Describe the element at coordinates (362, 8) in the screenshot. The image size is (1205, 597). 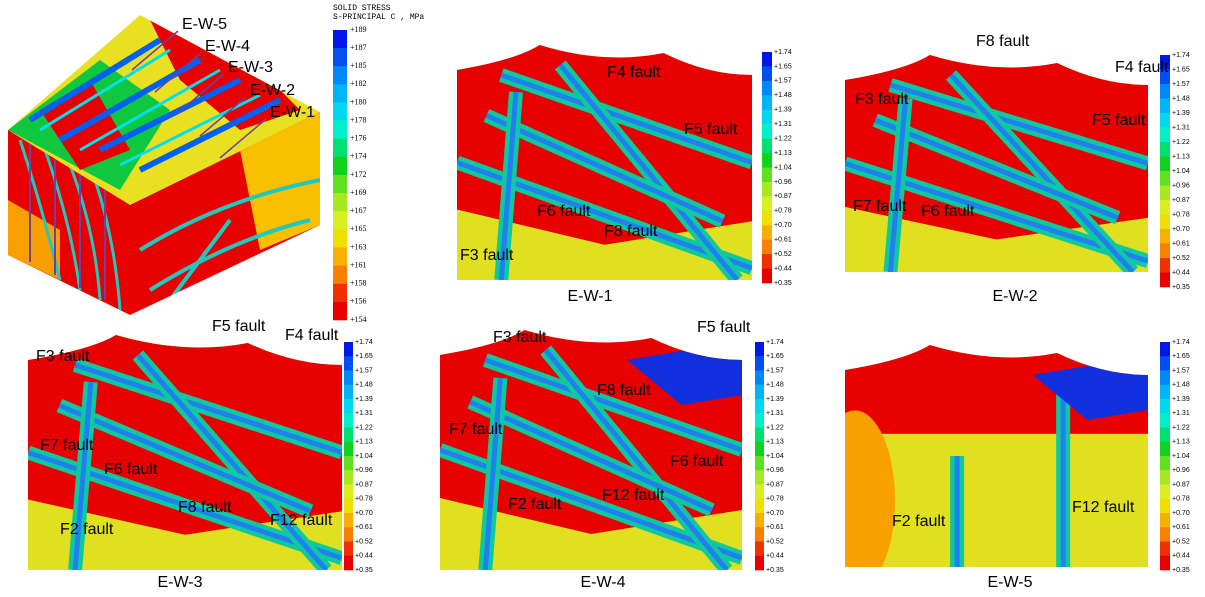
I see `colorbar-title: SOLID STRESS` at that location.